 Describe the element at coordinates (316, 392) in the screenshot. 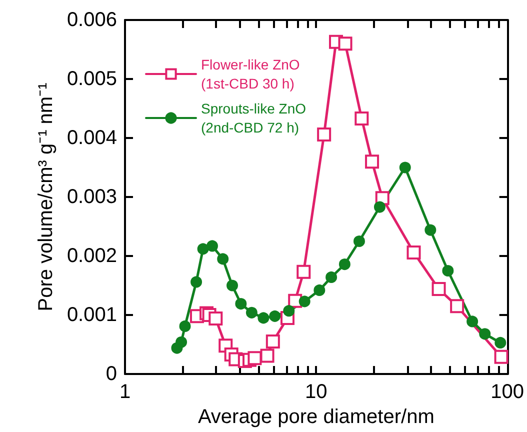

I see `x-tick-label: 10` at that location.